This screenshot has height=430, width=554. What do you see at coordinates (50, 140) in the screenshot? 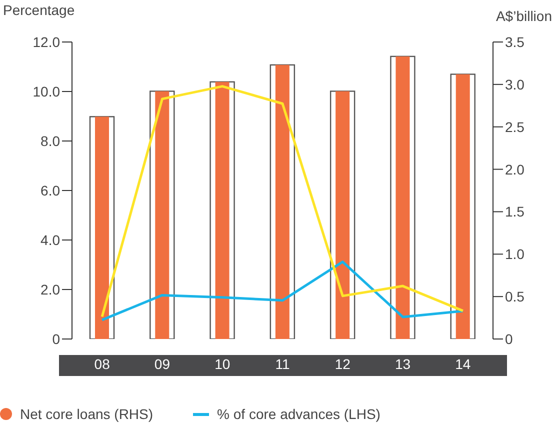
I see `y-tick-label: 8.0` at bounding box center [50, 140].